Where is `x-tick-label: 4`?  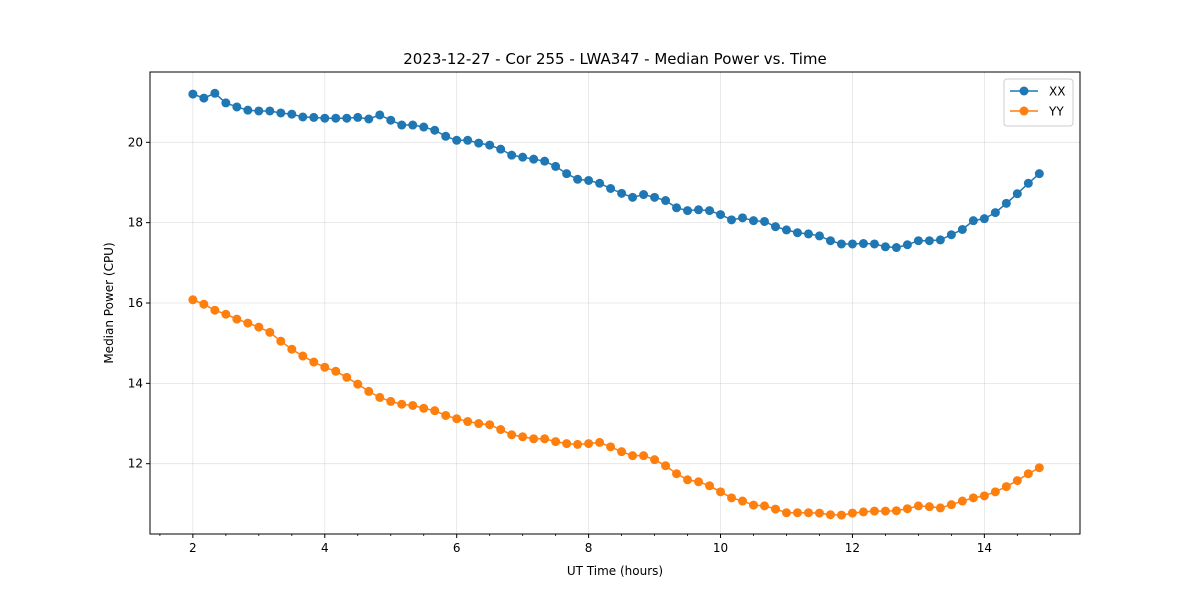
x-tick-label: 4 is located at coordinates (325, 548).